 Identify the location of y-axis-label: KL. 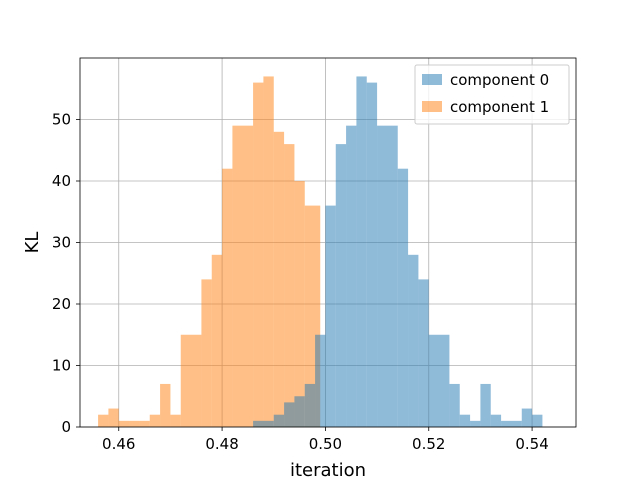
(32, 243).